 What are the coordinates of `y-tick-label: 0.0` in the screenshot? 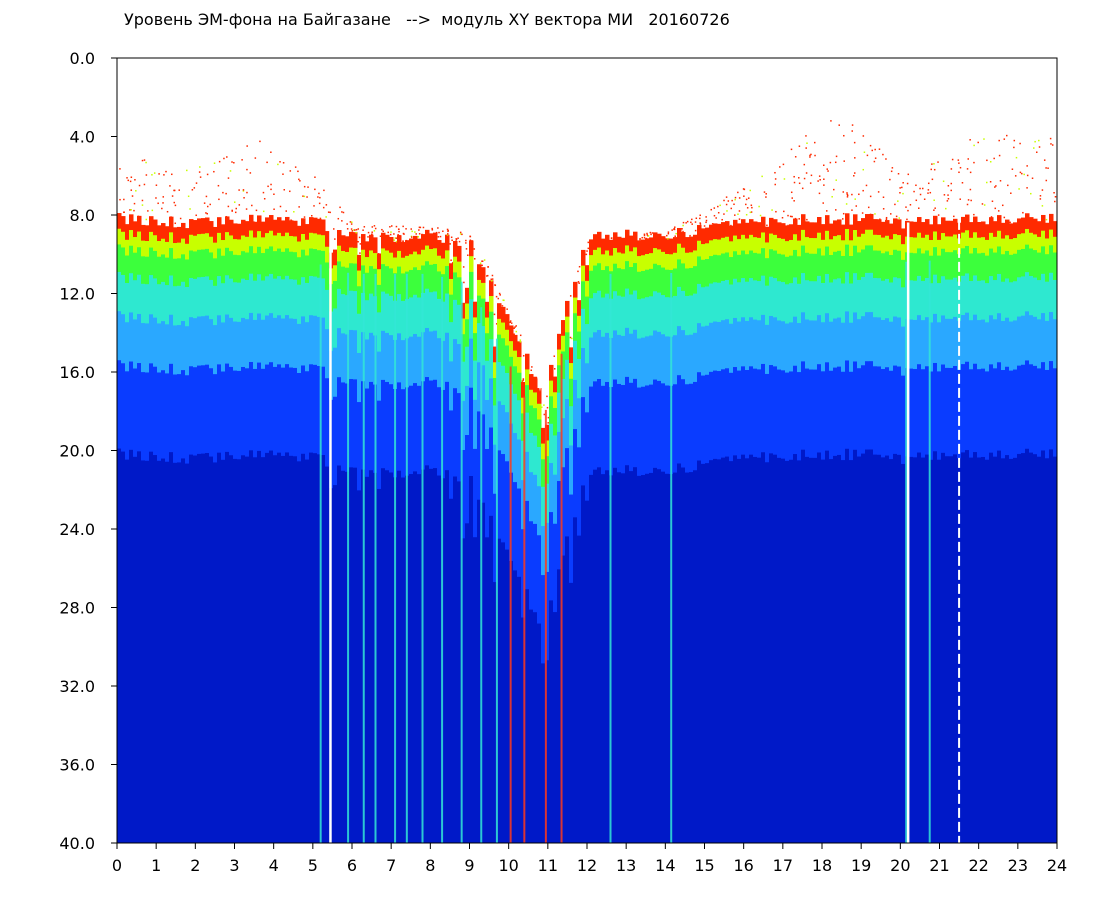 It's located at (82, 58).